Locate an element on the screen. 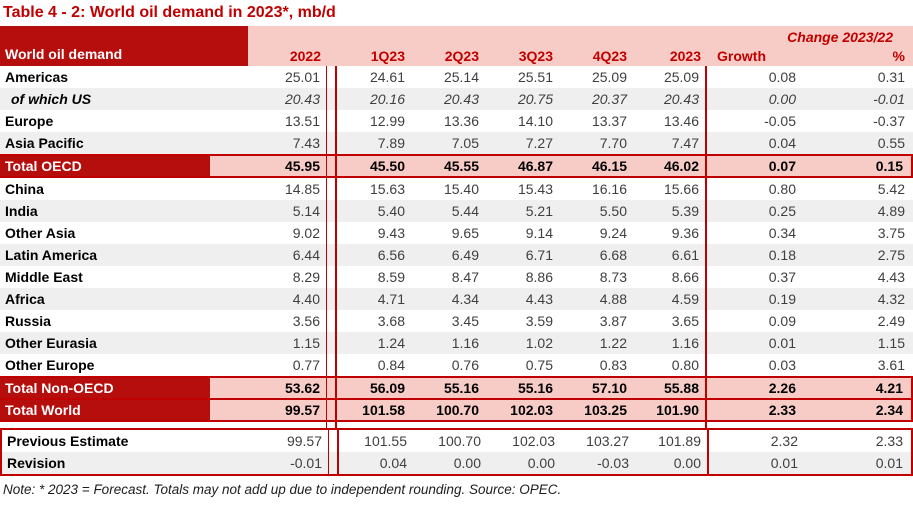 The height and width of the screenshot is (510, 913). cell-percent: 3.75 is located at coordinates (891, 233).